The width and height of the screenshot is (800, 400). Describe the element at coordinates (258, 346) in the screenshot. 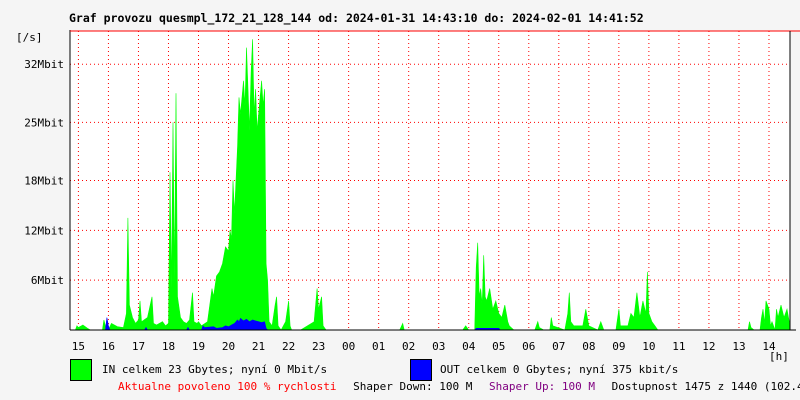

I see `x-tick-label: 21` at that location.